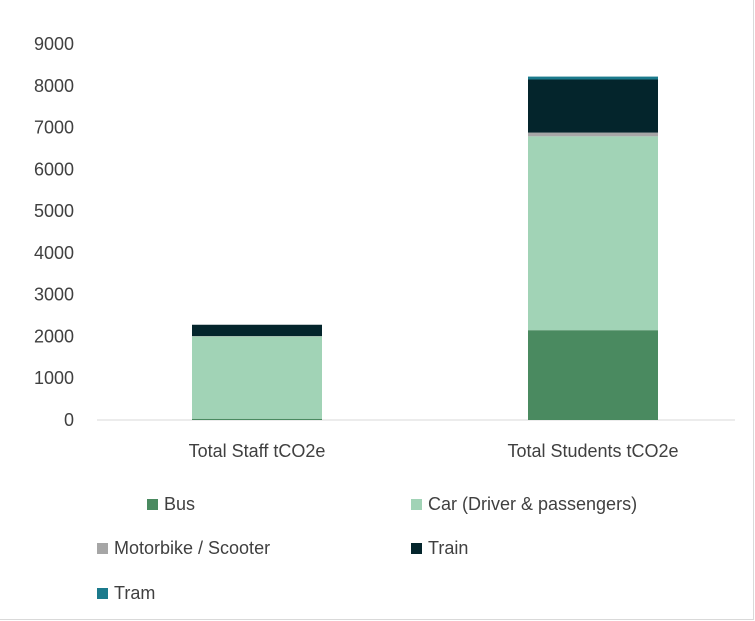  Describe the element at coordinates (54, 378) in the screenshot. I see `y-tick-label: 1000` at that location.